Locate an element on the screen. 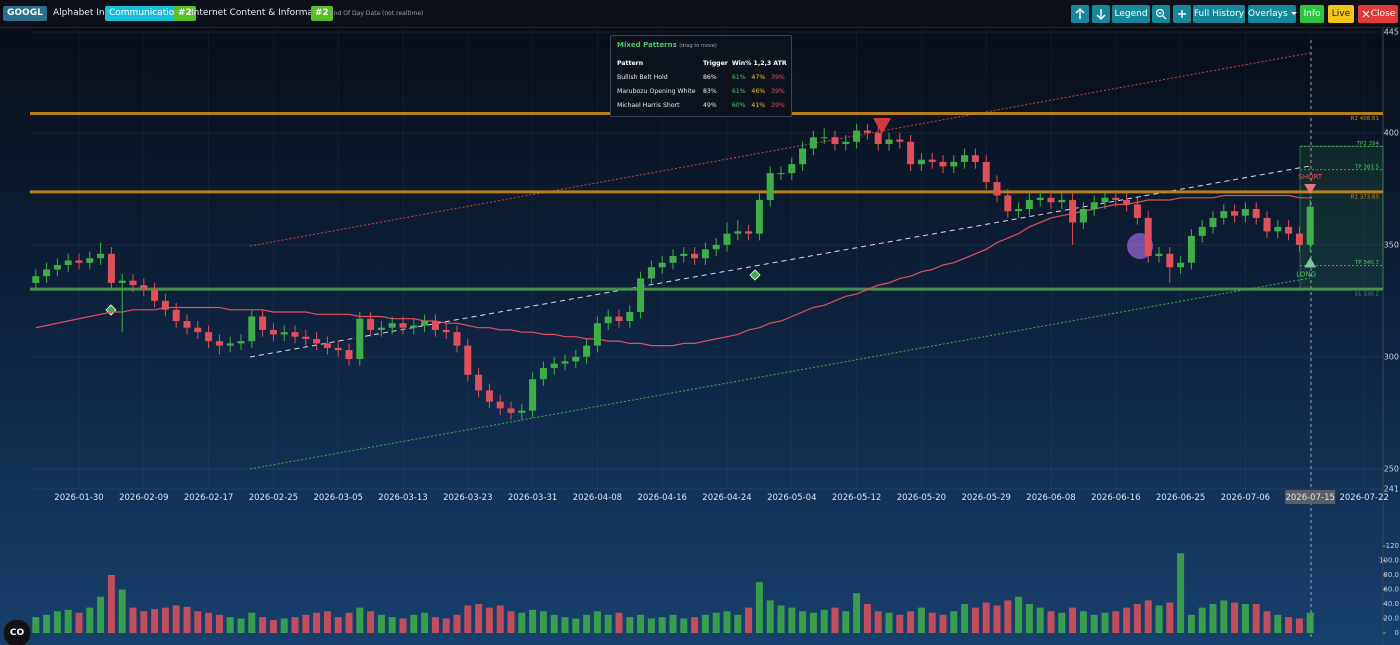 This screenshot has width=1400, height=645. legend-button: Legend is located at coordinates (1131, 14).